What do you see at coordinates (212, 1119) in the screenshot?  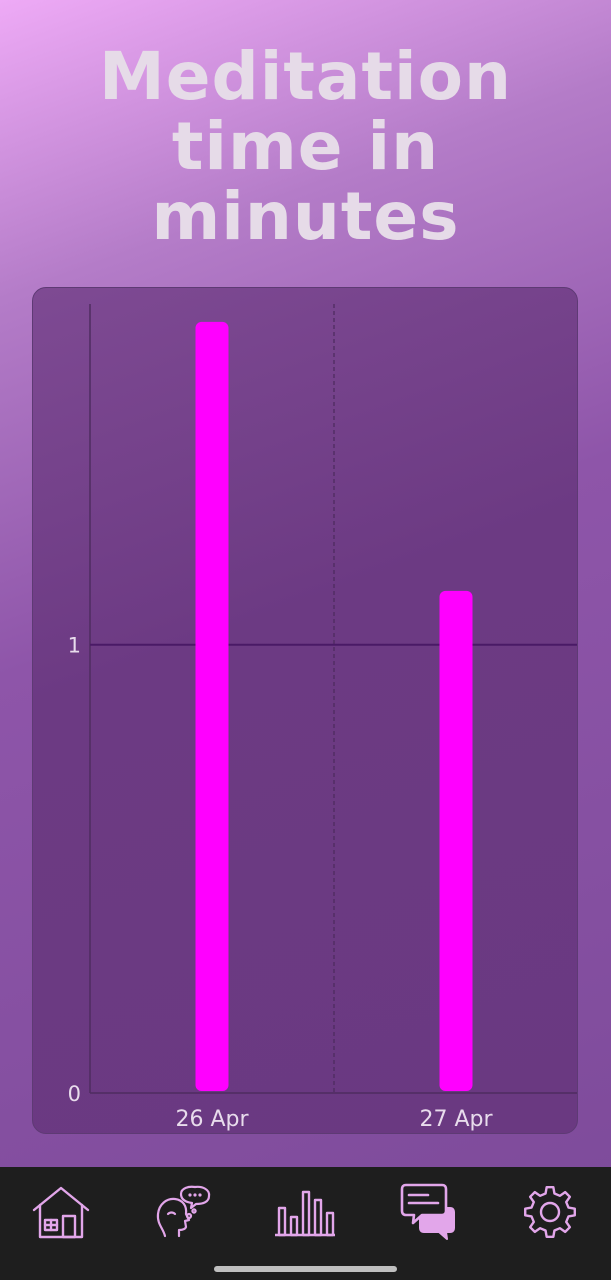 I see `x-tick-label: 26 Apr` at bounding box center [212, 1119].